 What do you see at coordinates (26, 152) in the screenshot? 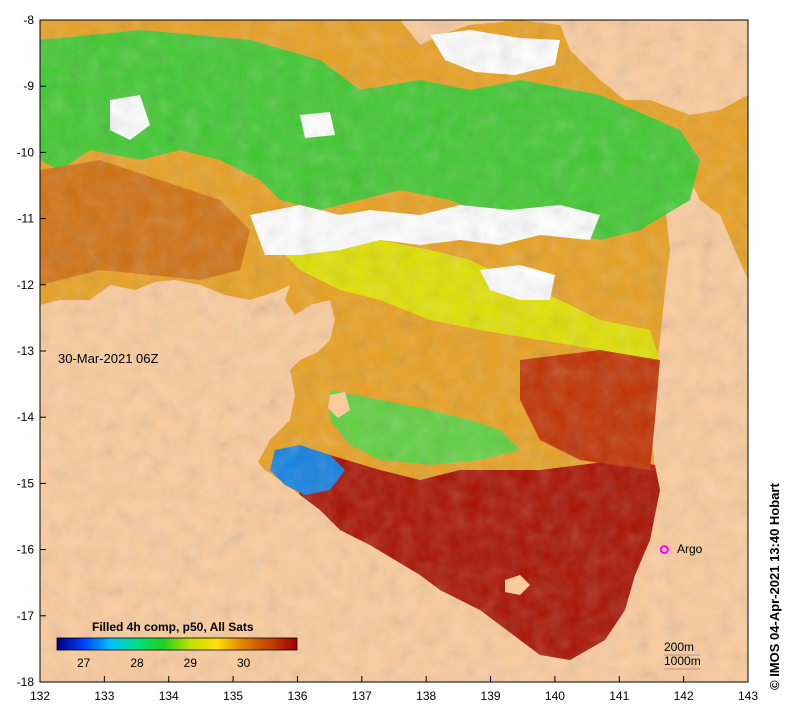
I see `lat-tick-label: -10` at bounding box center [26, 152].